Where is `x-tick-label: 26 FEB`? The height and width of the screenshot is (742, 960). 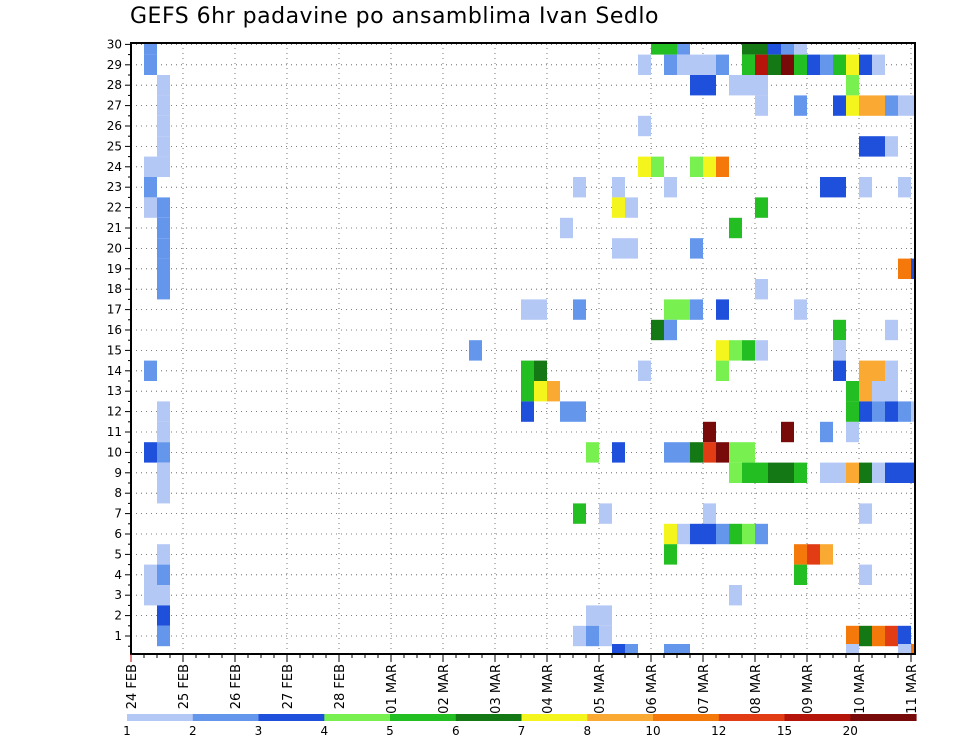 x-tick-label: 26 FEB is located at coordinates (236, 686).